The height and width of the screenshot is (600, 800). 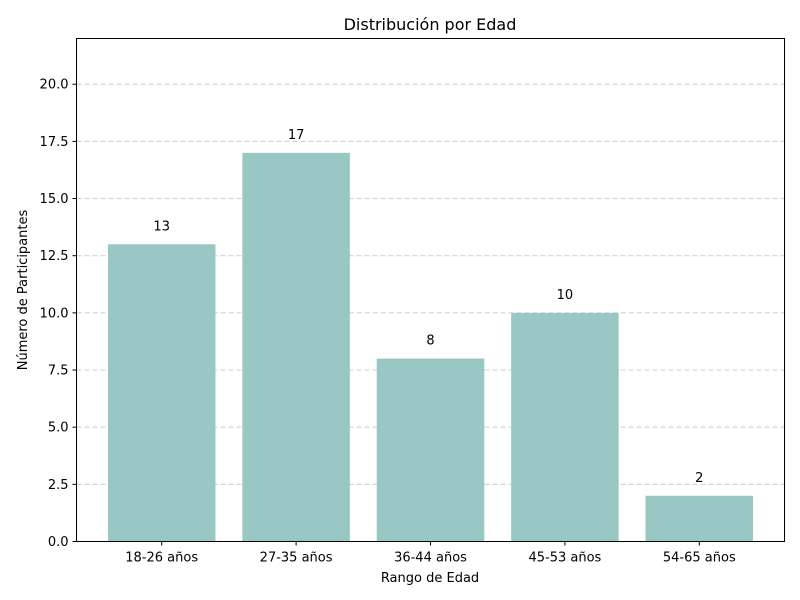 What do you see at coordinates (54, 256) in the screenshot?
I see `y-tick-label: 12.5` at bounding box center [54, 256].